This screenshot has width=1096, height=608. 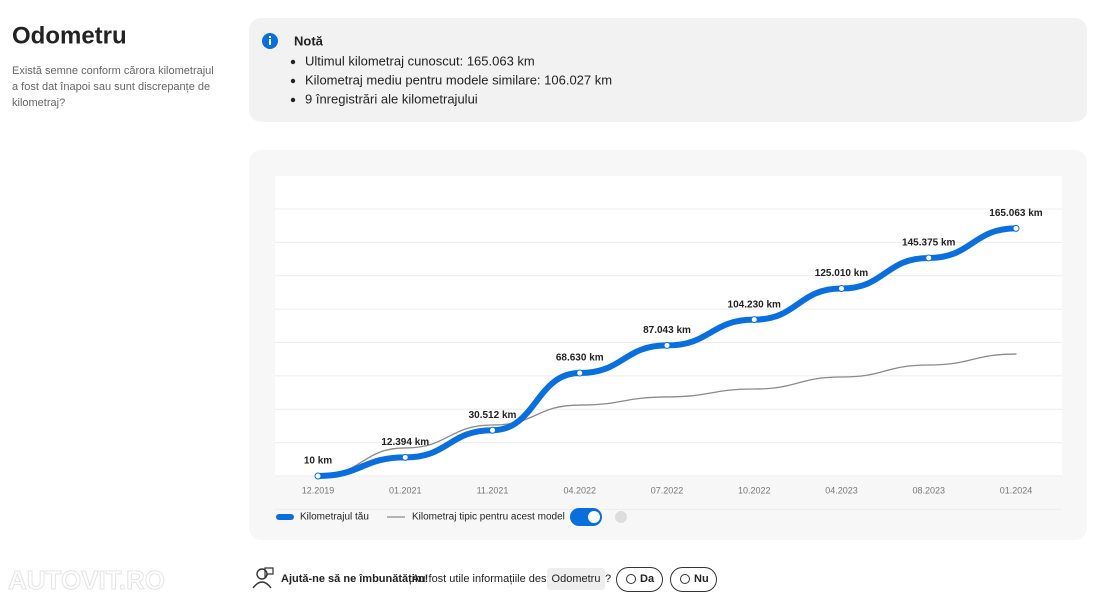 What do you see at coordinates (667, 330) in the screenshot?
I see `value-label: 87.043 km` at bounding box center [667, 330].